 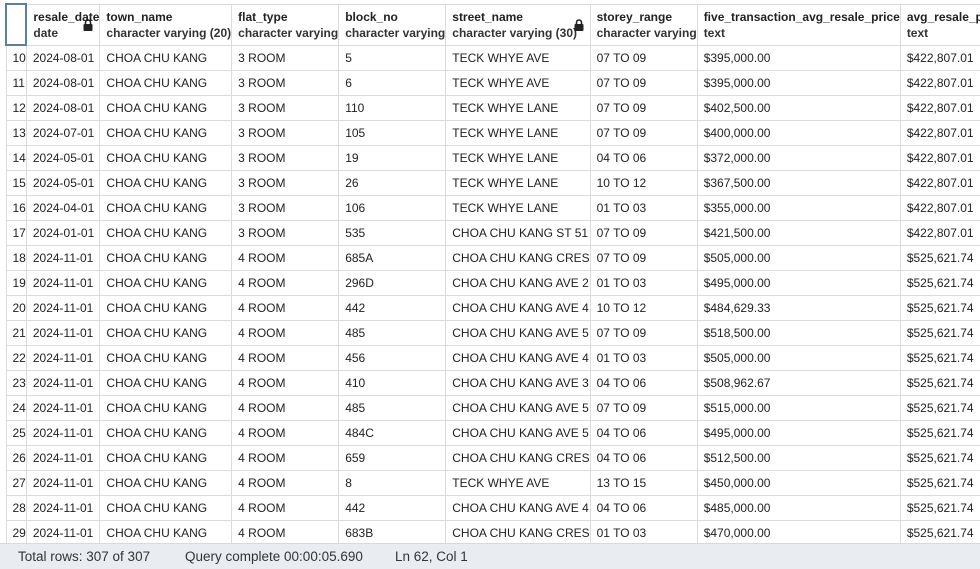 I want to click on row-number: 18, so click(x=16, y=258).